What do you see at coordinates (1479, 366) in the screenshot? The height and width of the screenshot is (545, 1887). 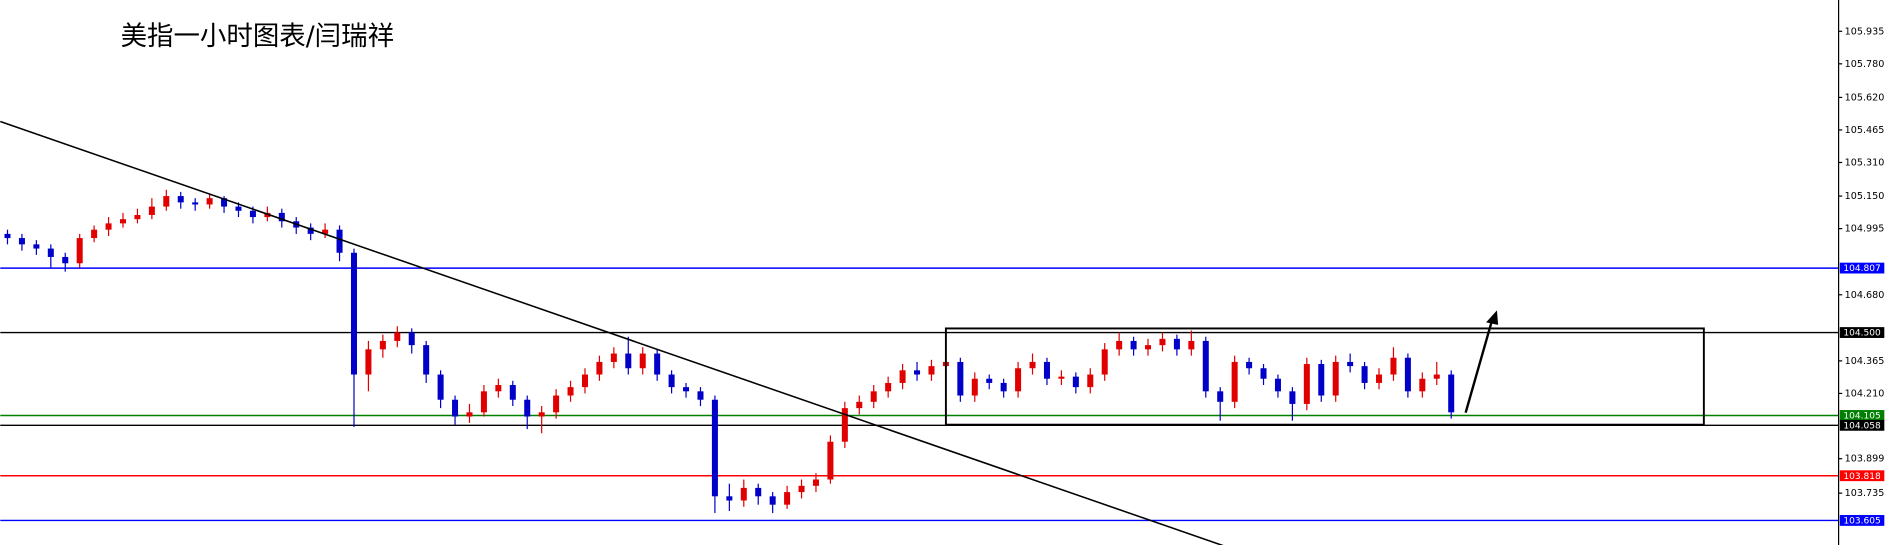 I see `arrow-shaft` at bounding box center [1479, 366].